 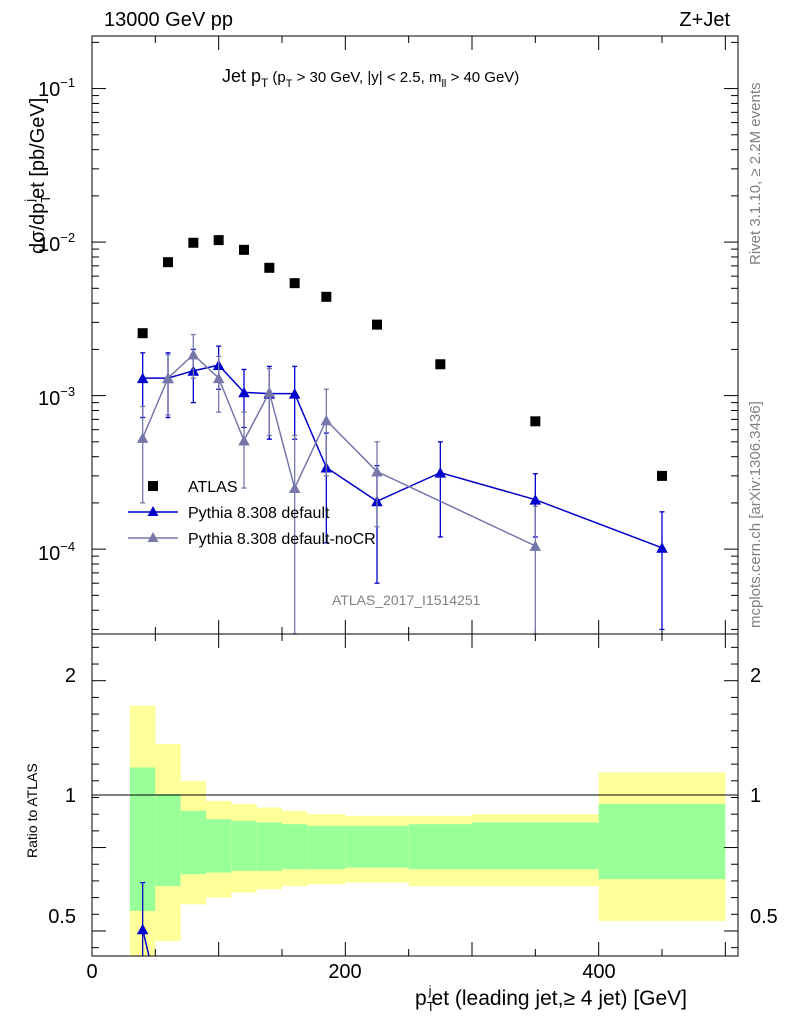 I want to click on main-ylabel-sub: T, so click(x=45, y=199).